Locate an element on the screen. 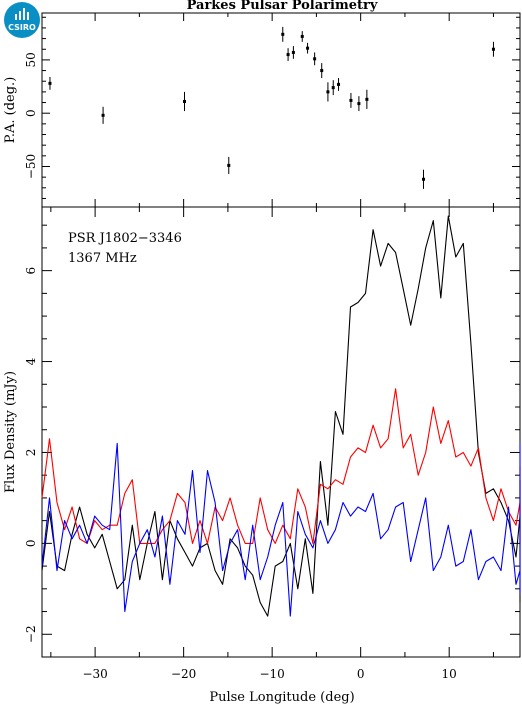 The height and width of the screenshot is (710, 522). flux-x-tick-label: 10 is located at coordinates (449, 674).